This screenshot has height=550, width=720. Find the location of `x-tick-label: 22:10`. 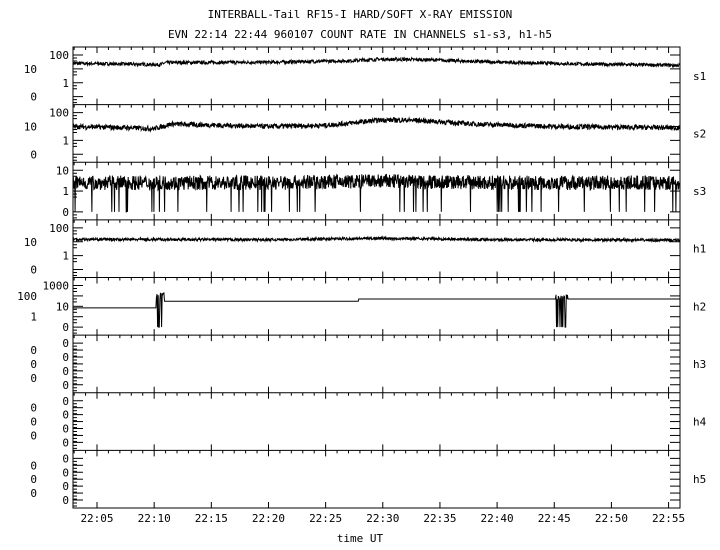

x-tick-label: 22:10 is located at coordinates (154, 518).